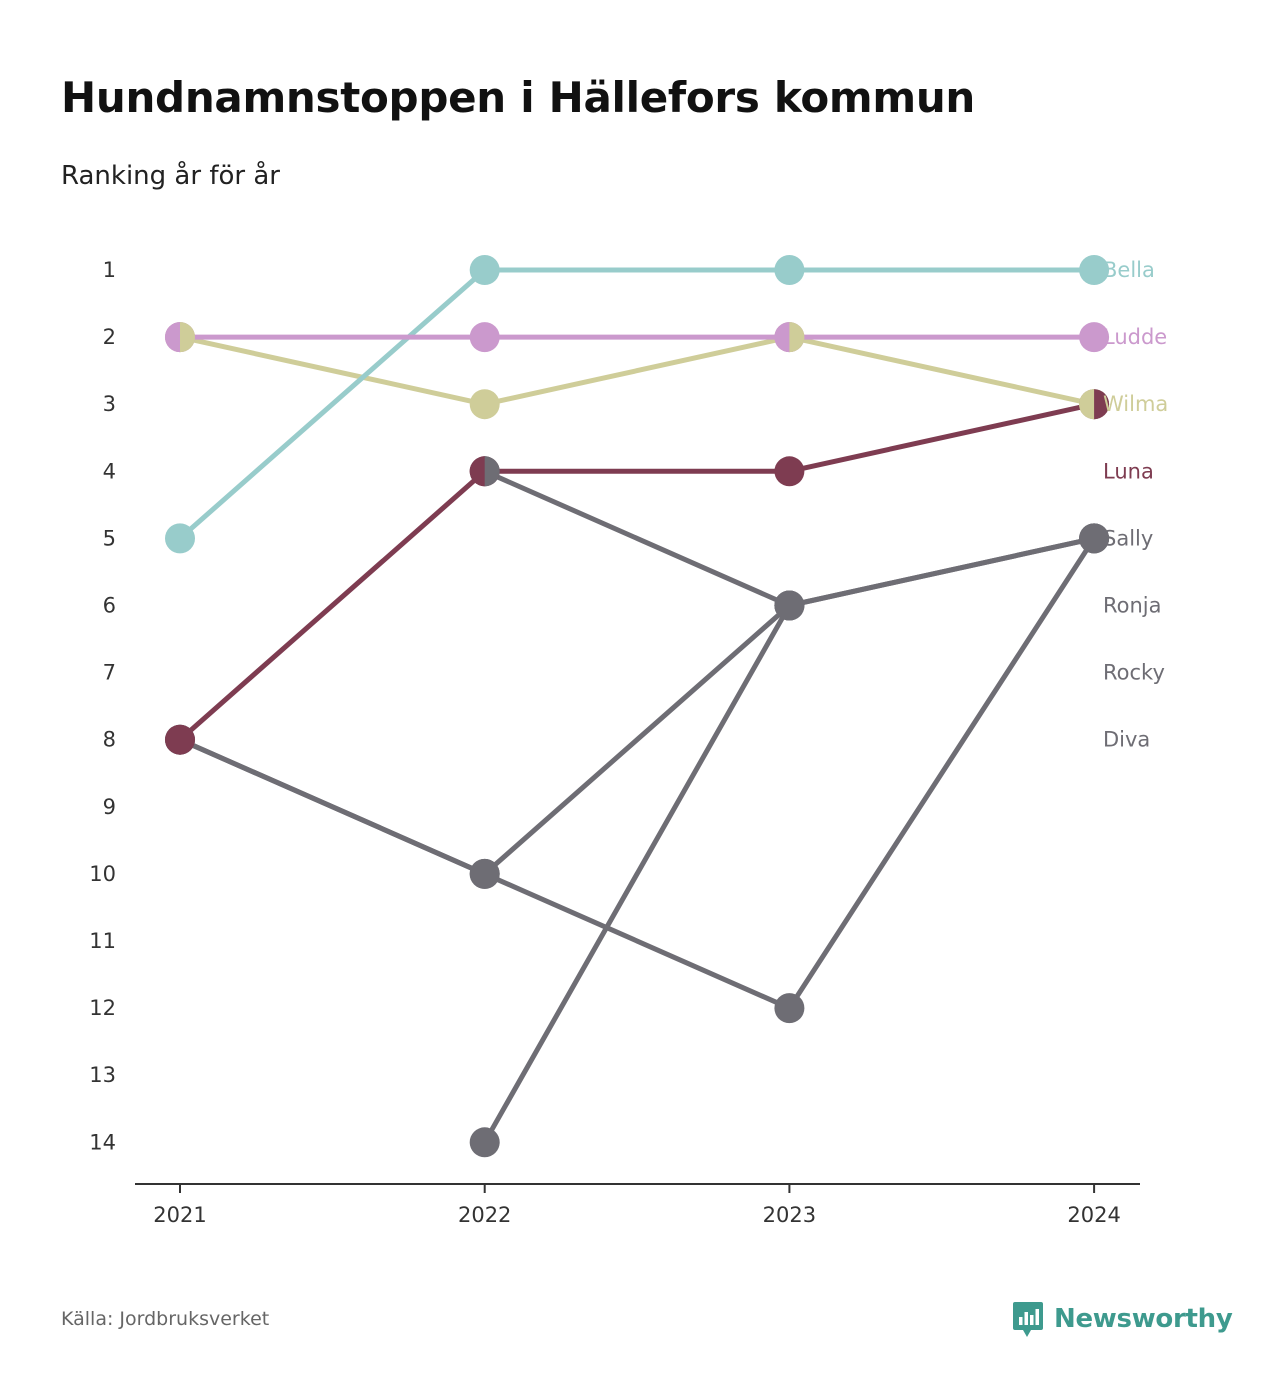 This screenshot has width=1272, height=1400. Describe the element at coordinates (789, 1215) in the screenshot. I see `x-tick-label: 2023` at that location.